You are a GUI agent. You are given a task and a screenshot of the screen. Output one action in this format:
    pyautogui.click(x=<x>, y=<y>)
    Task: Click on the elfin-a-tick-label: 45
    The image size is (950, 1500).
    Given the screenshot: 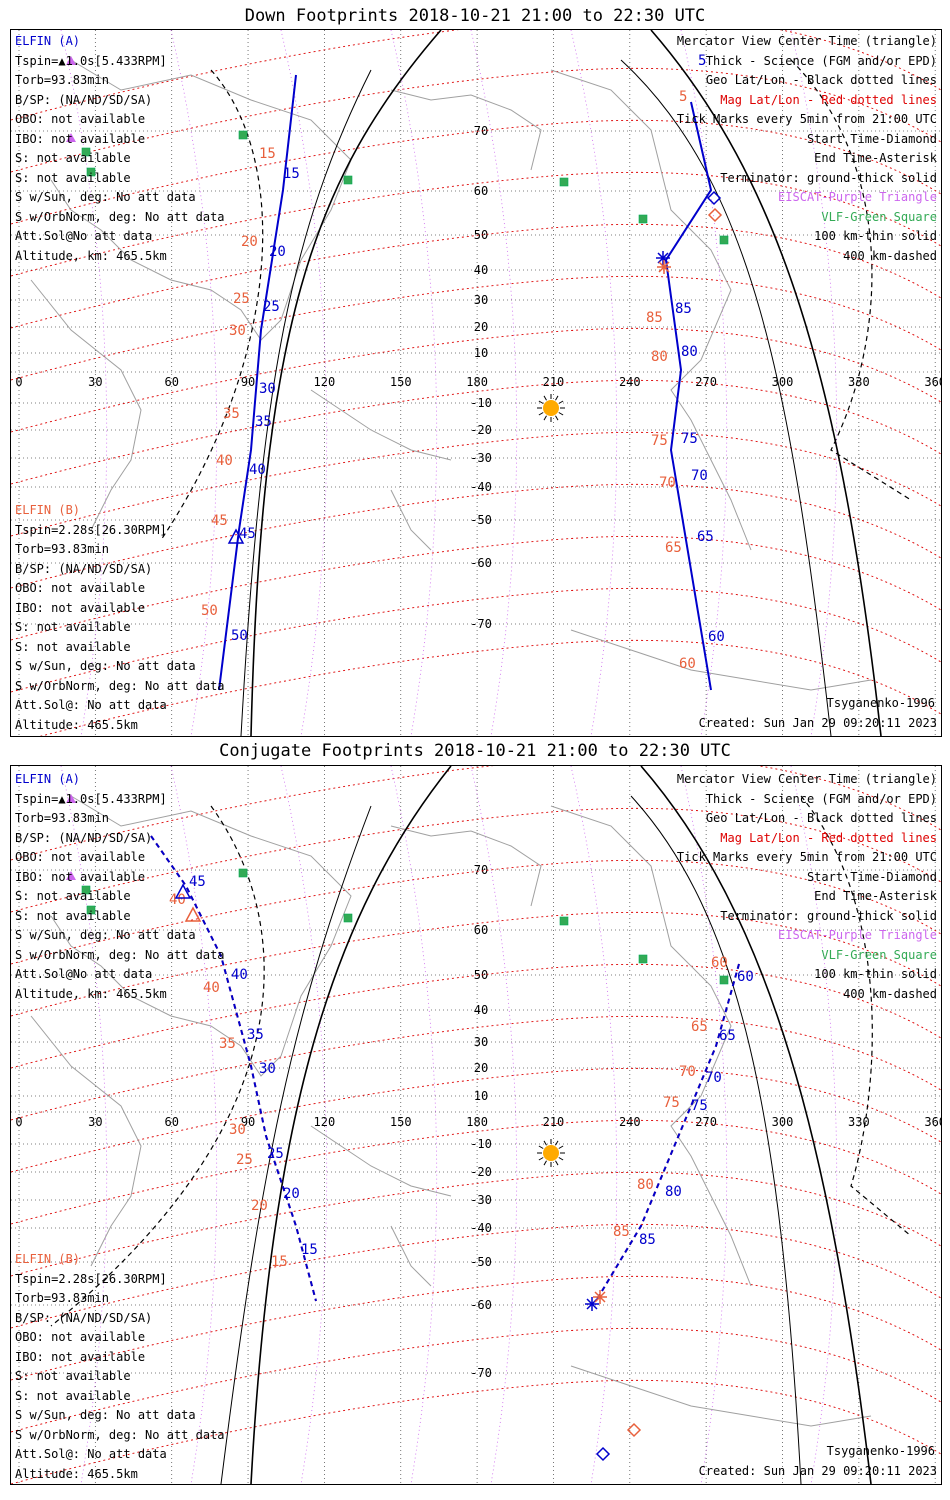 What is the action you would take?
    pyautogui.click(x=197, y=882)
    